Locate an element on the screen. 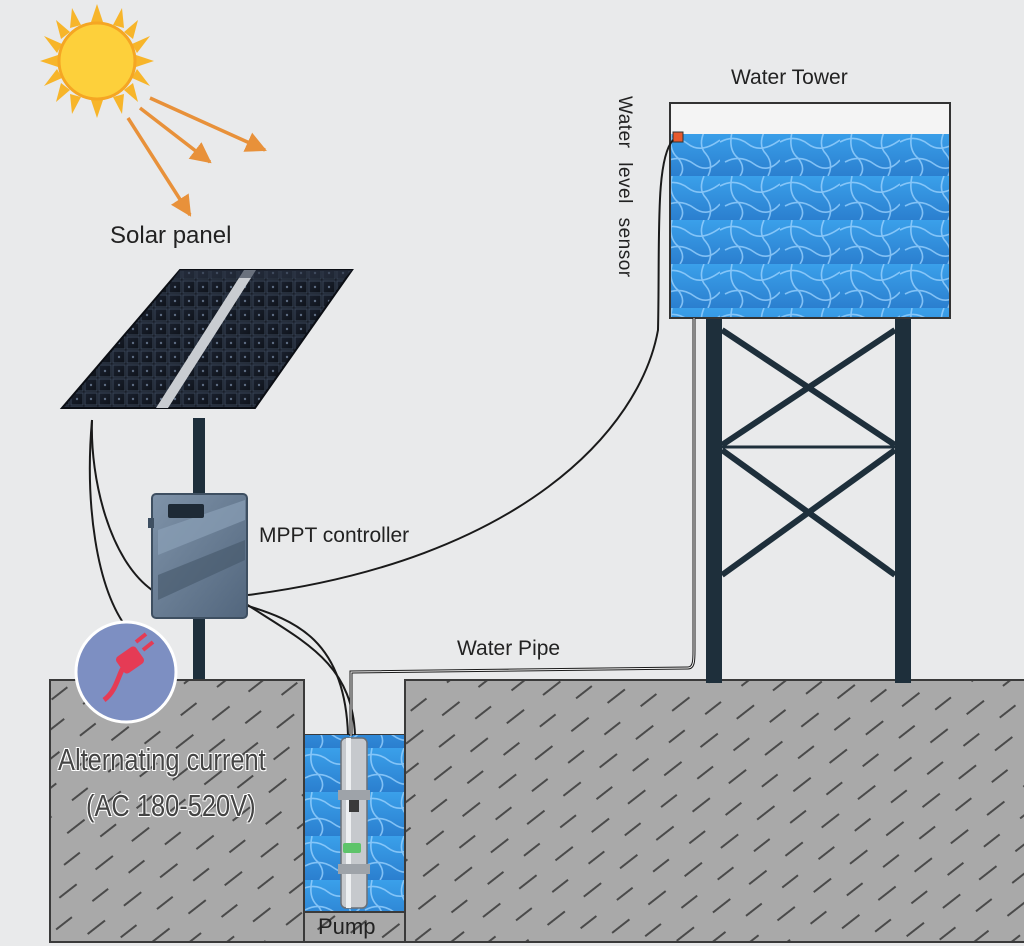 The width and height of the screenshot is (1024, 946). tower-frame is located at coordinates (808, 500).